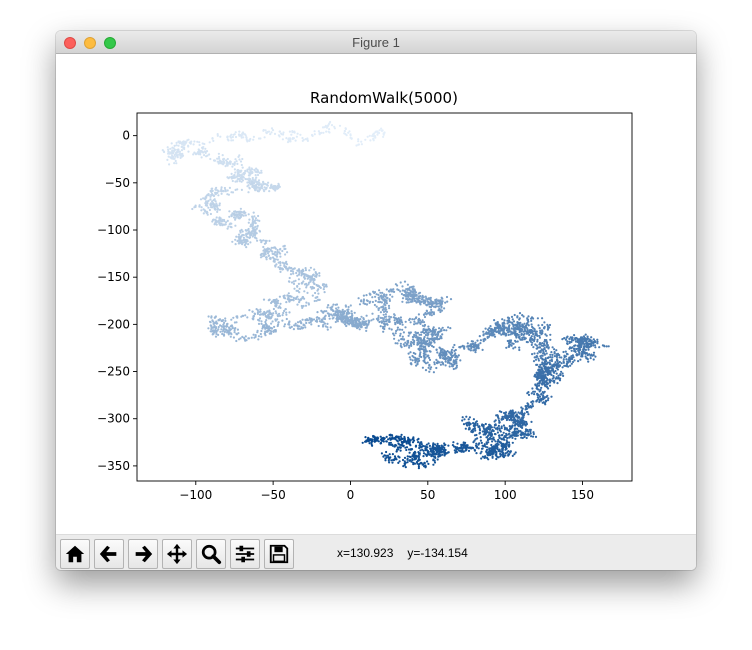 Image resolution: width=752 pixels, height=650 pixels. Describe the element at coordinates (90, 43) in the screenshot. I see `minimize-window-button` at that location.